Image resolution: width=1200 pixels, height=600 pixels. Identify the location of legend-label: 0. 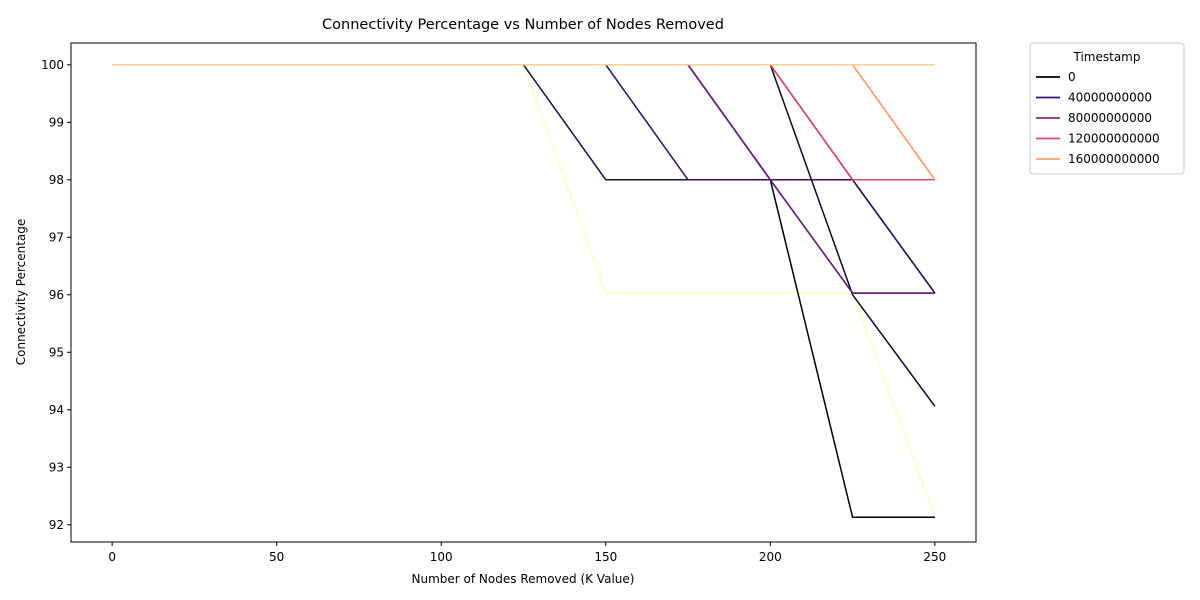
(1072, 77).